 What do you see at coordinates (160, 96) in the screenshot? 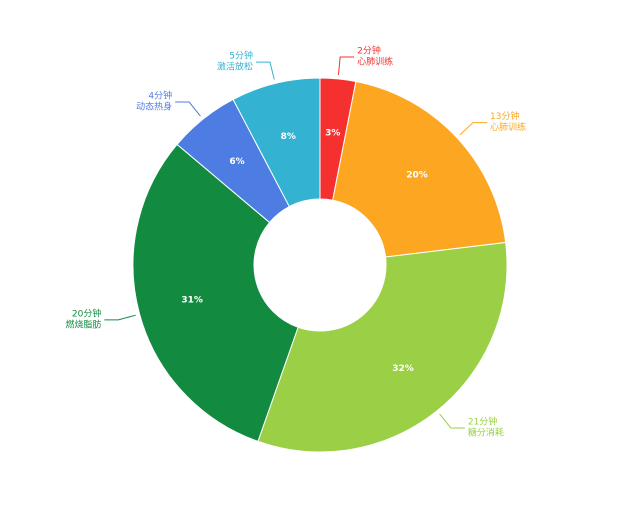
I see `minutes-label-4: 4分钟` at bounding box center [160, 96].